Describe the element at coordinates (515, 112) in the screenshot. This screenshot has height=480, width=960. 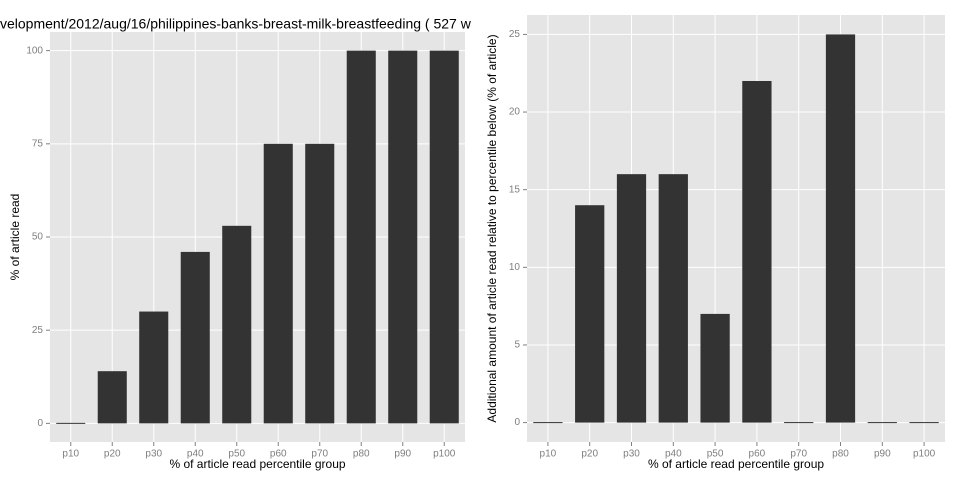
I see `y-tick-label: 20` at that location.